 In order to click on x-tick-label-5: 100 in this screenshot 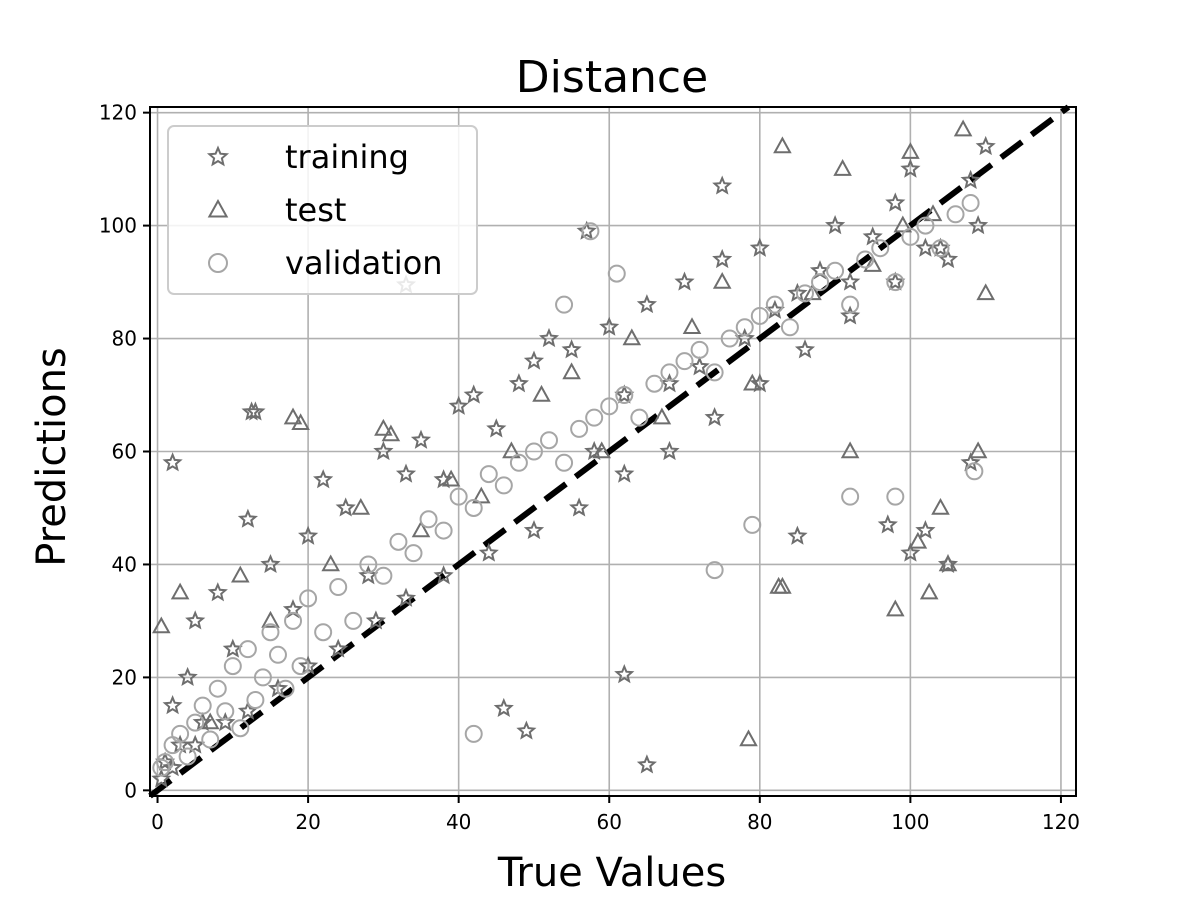, I will do `click(910, 822)`.